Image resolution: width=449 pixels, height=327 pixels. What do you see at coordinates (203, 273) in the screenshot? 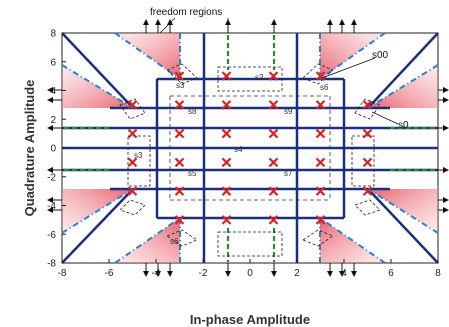
I see `x-tick-label: -2` at bounding box center [203, 273].